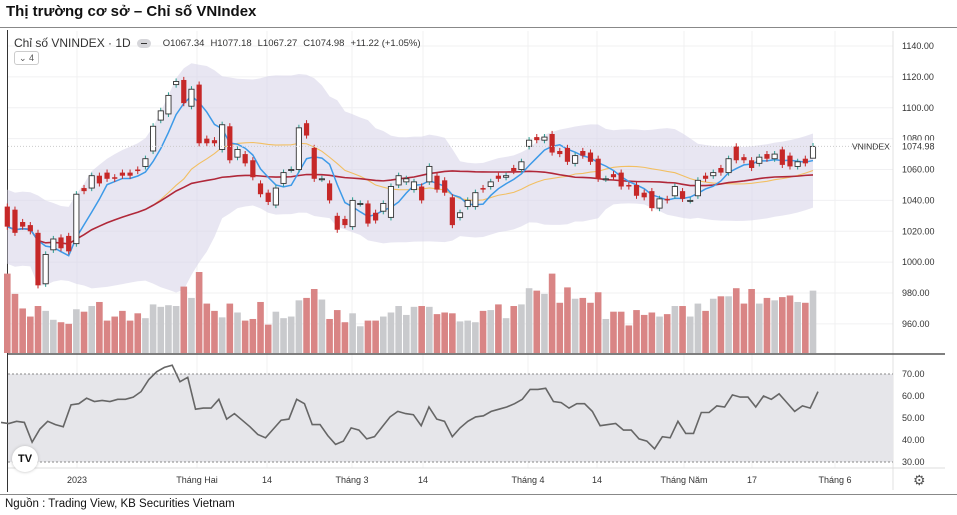 The width and height of the screenshot is (957, 515). Describe the element at coordinates (478, 494) in the screenshot. I see `bottom-divider` at that location.